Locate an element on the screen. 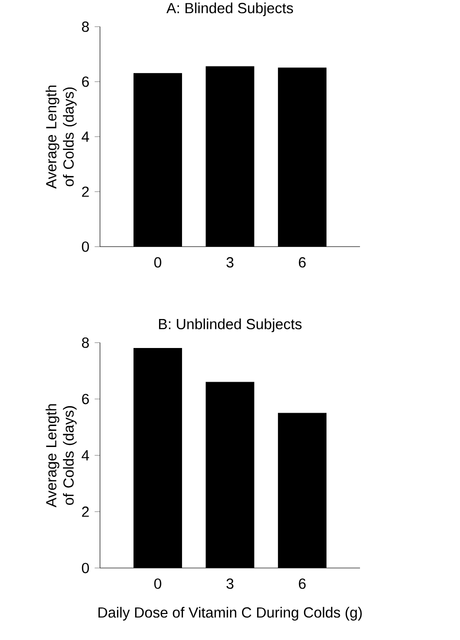 Image resolution: width=460 pixels, height=640 pixels. x-axis-title: Daily Dose of Vitamin C During Colds (g) is located at coordinates (230, 613).